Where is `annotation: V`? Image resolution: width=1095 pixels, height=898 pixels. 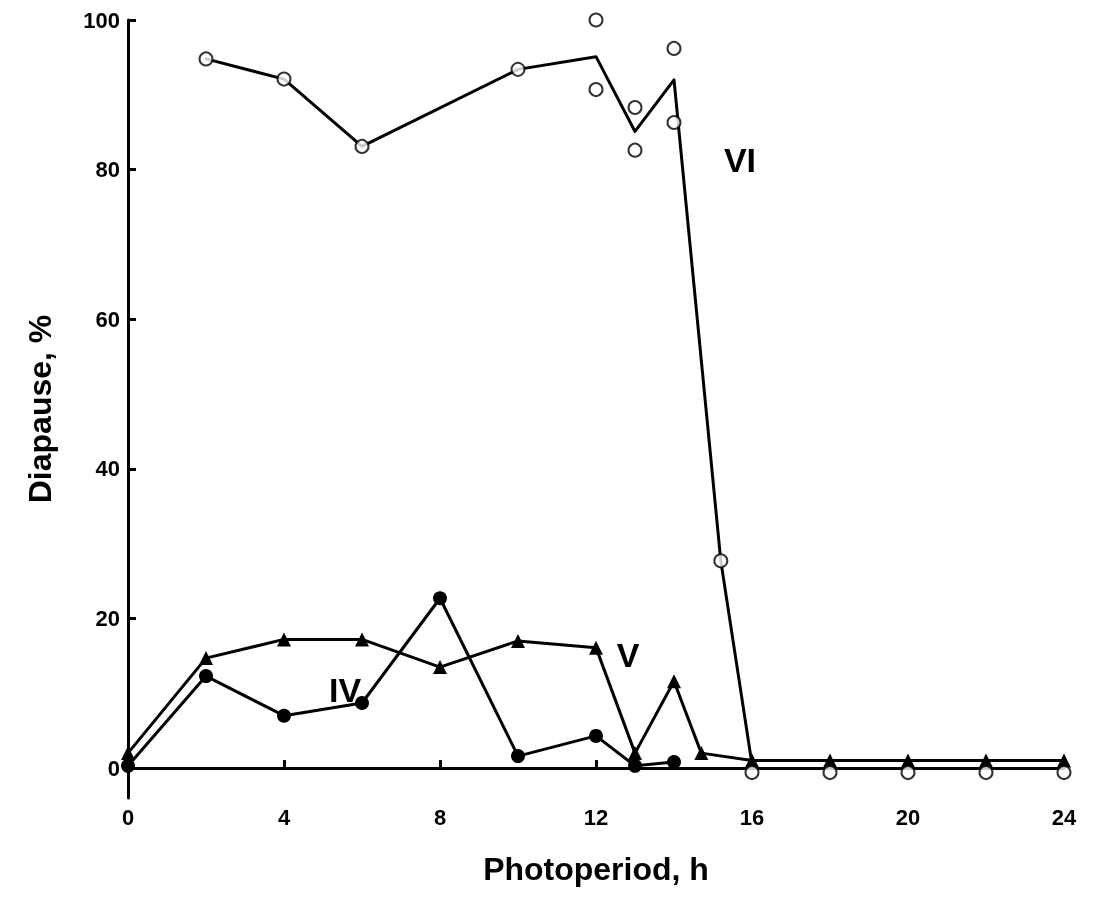 annotation: V is located at coordinates (628, 655).